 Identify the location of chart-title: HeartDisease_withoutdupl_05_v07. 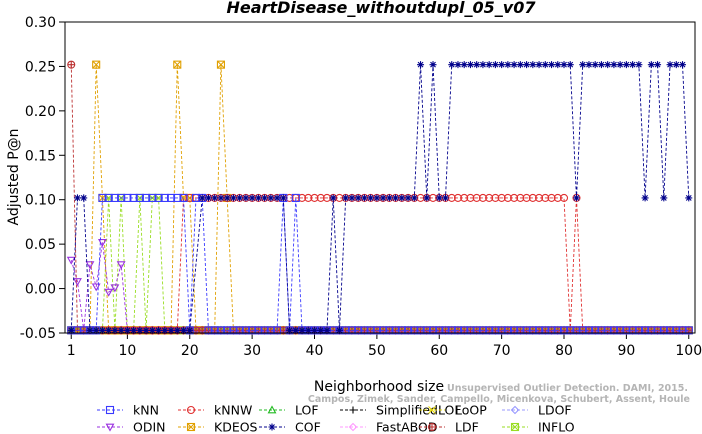
(382, 8).